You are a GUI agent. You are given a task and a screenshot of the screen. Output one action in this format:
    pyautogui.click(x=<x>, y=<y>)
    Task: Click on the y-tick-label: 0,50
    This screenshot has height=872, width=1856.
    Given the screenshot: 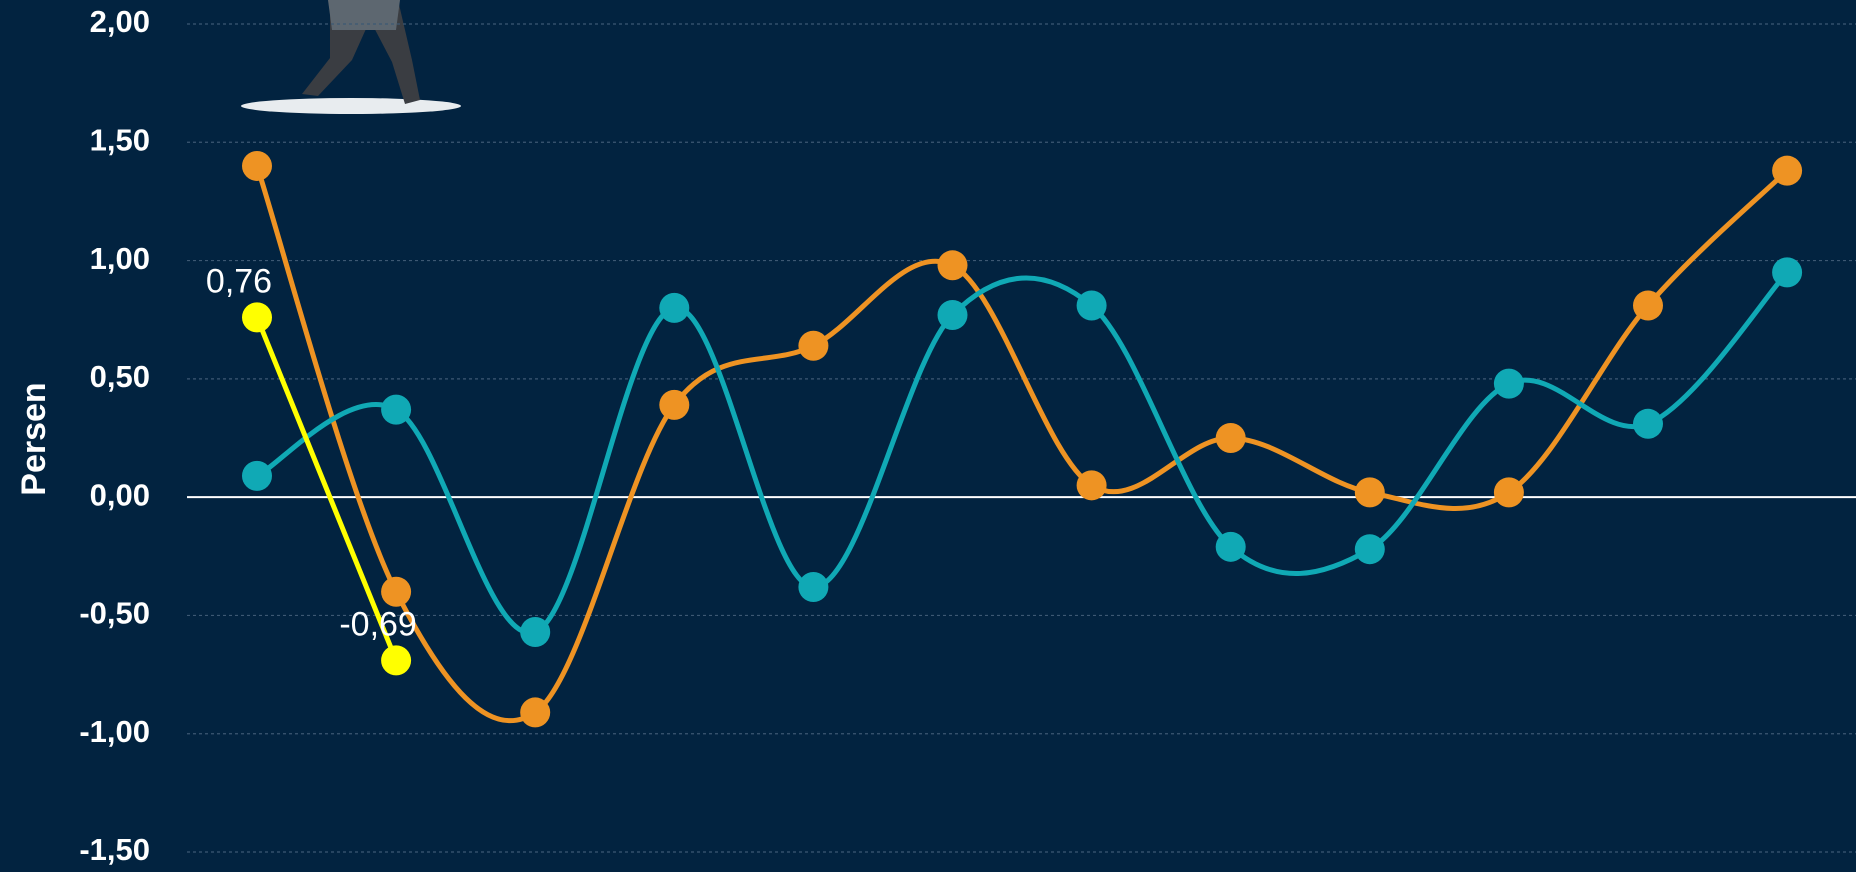 What is the action you would take?
    pyautogui.click(x=120, y=376)
    